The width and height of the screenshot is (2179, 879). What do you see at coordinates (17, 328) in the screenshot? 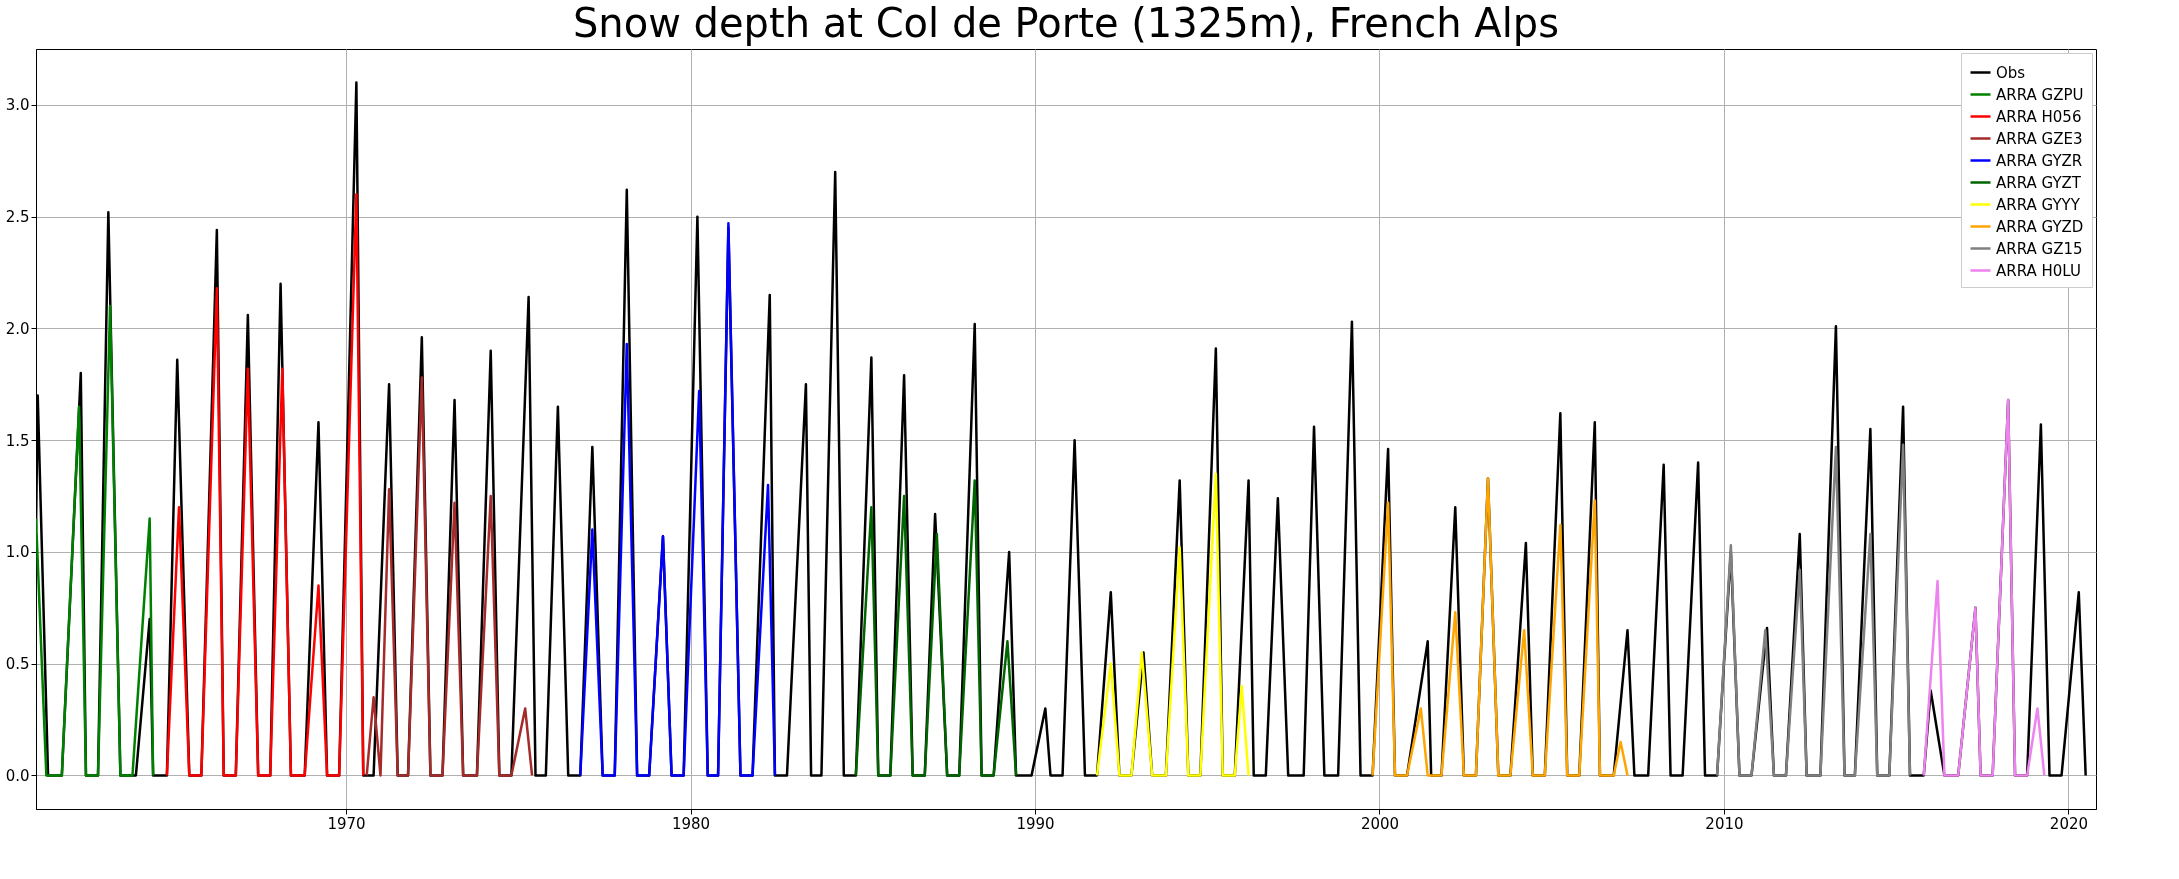
I see `y-tick-label: 2.0` at bounding box center [17, 328].